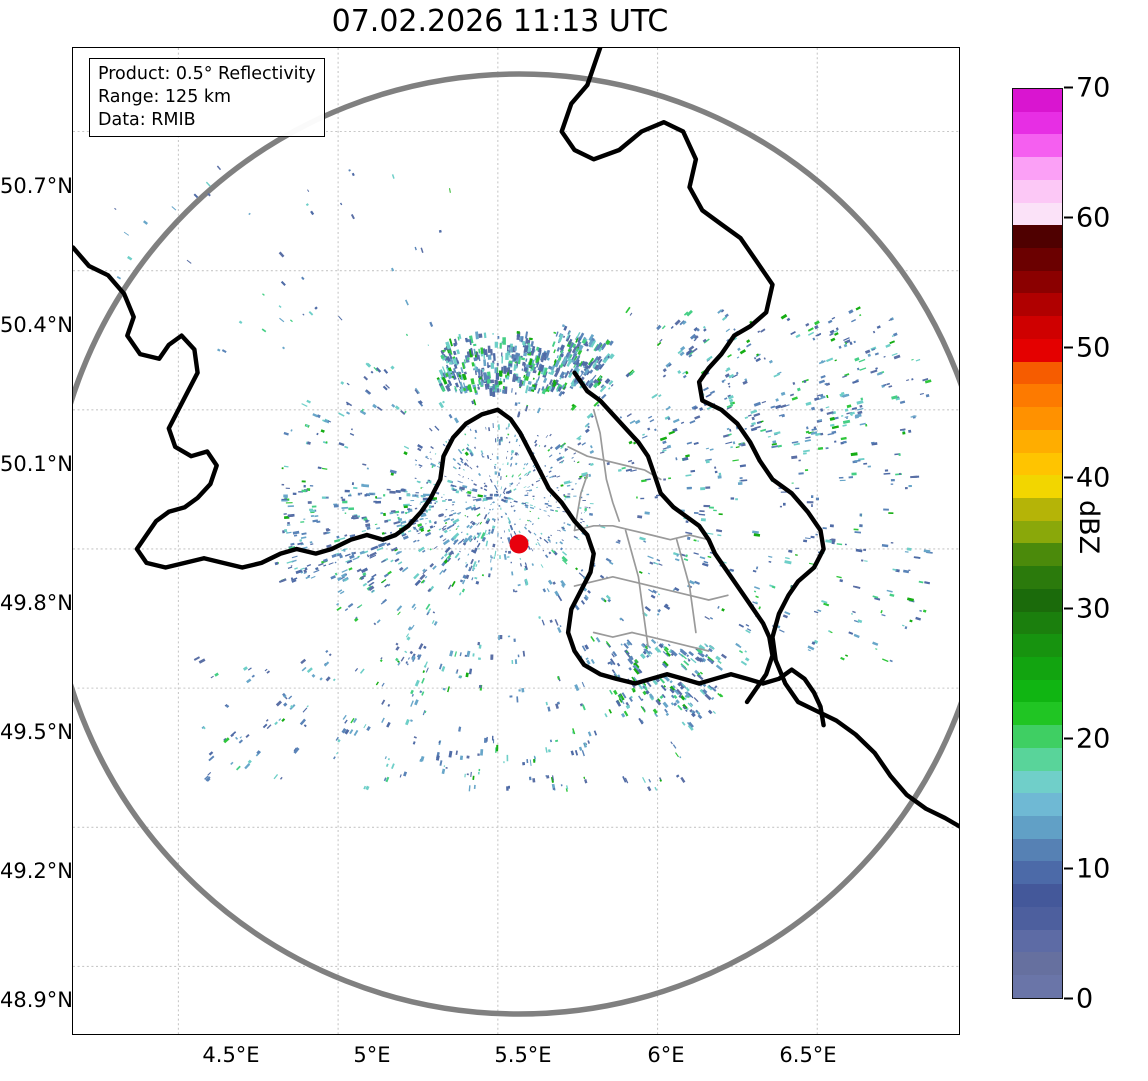 This screenshot has height=1081, width=1148. Describe the element at coordinates (606, 465) in the screenshot. I see `region-border-line` at that location.